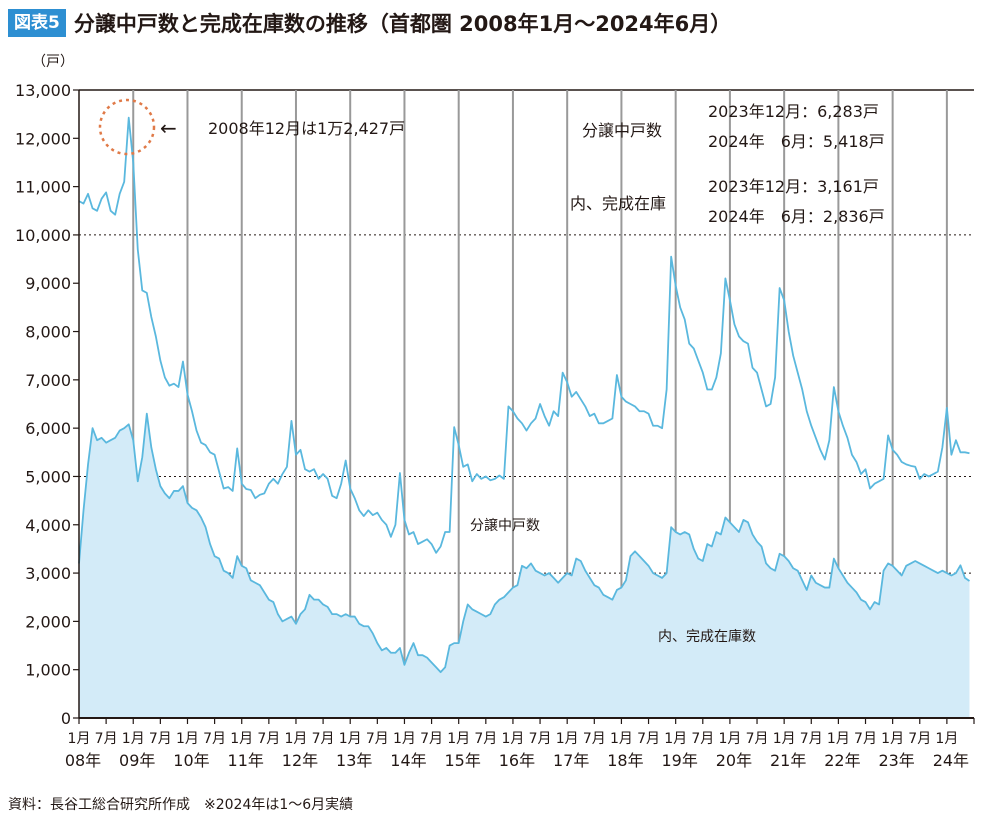  I want to click on peak-arrow: ←, so click(168, 128).